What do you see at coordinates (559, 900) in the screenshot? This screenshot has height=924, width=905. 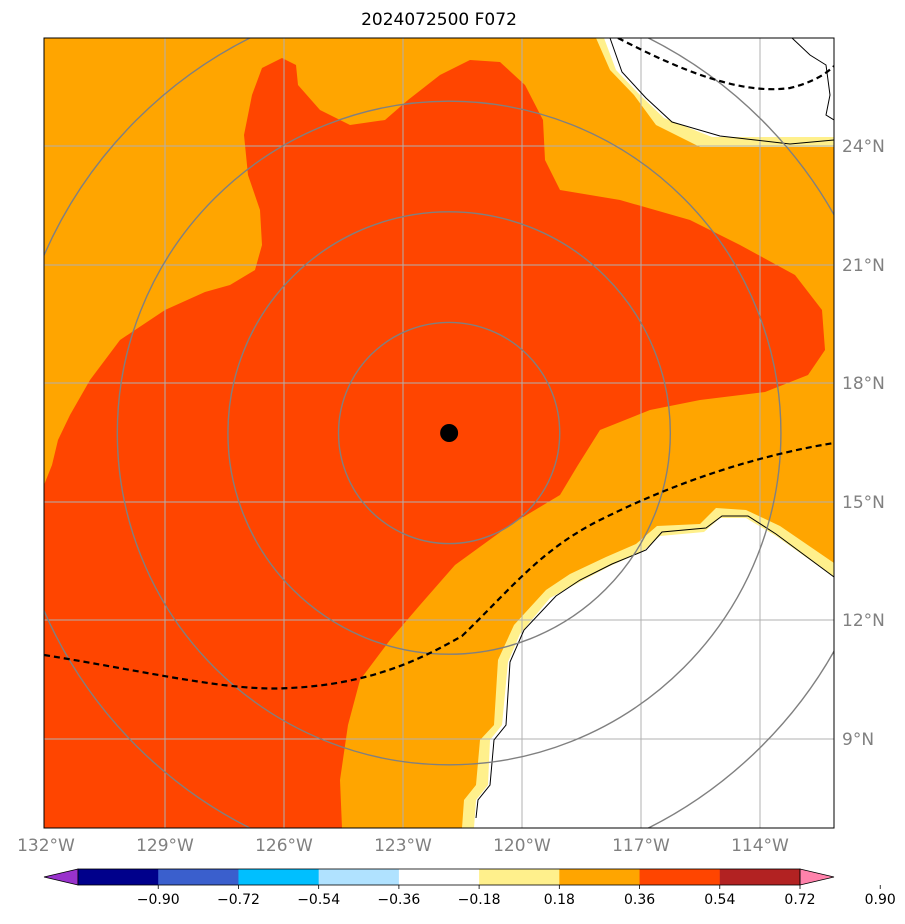 I see `colorbar-label: 0.18` at bounding box center [559, 900].